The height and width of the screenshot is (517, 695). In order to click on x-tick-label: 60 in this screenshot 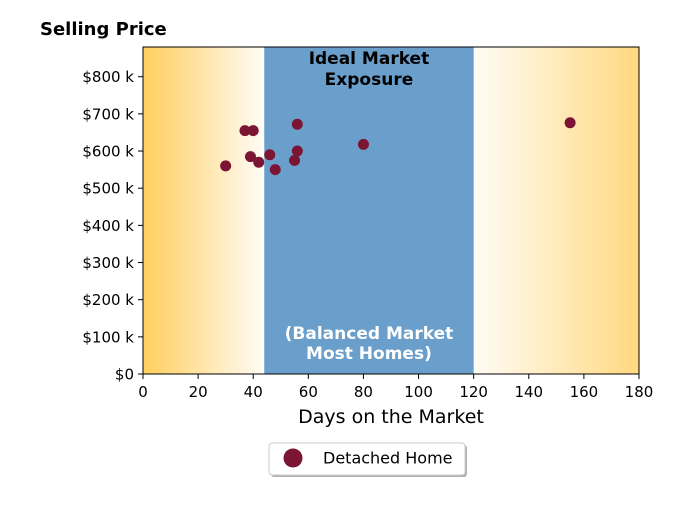, I will do `click(308, 392)`.